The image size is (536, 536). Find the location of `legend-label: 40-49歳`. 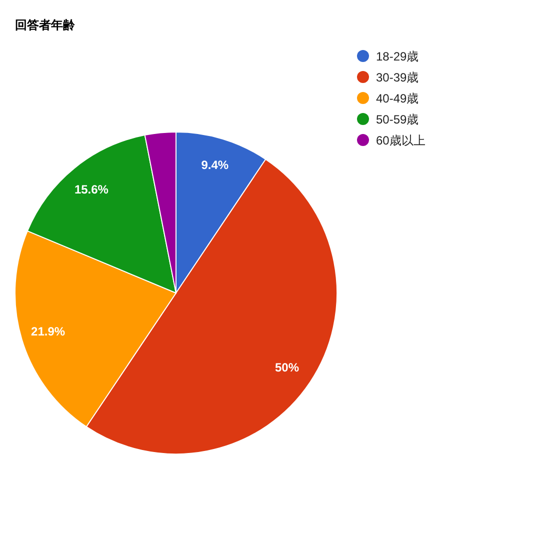

legend-label: 40-49歳 is located at coordinates (397, 99).